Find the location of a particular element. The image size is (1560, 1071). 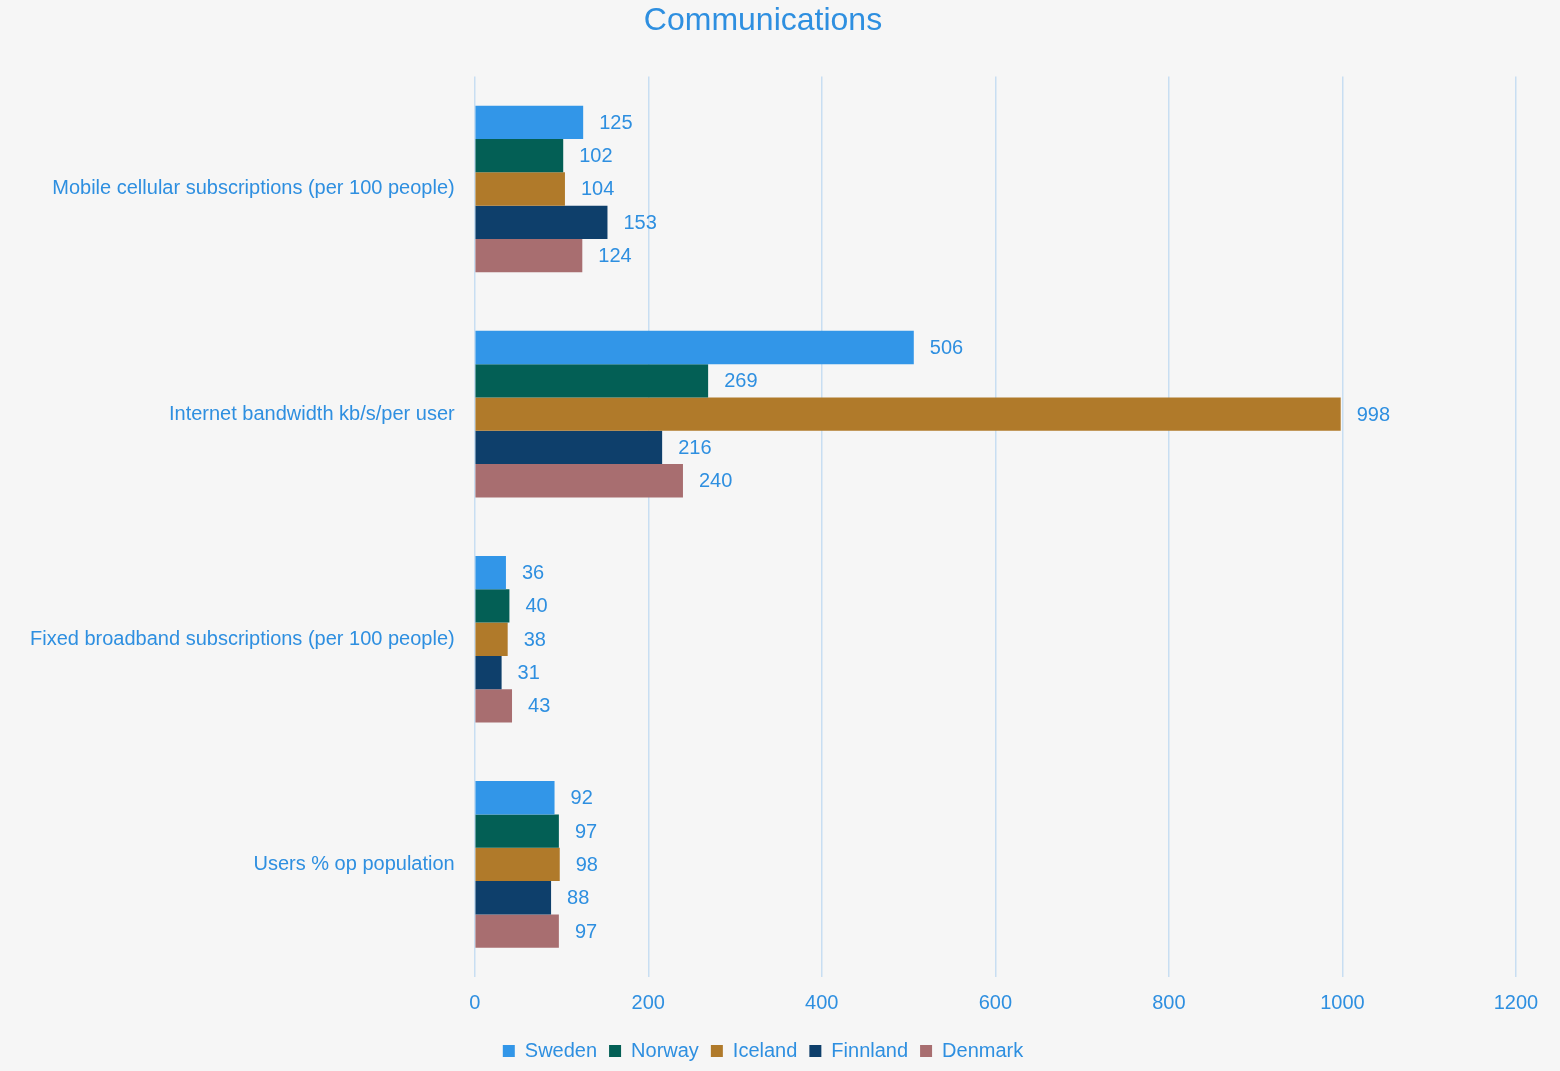

data-label: 31 is located at coordinates (528, 672).